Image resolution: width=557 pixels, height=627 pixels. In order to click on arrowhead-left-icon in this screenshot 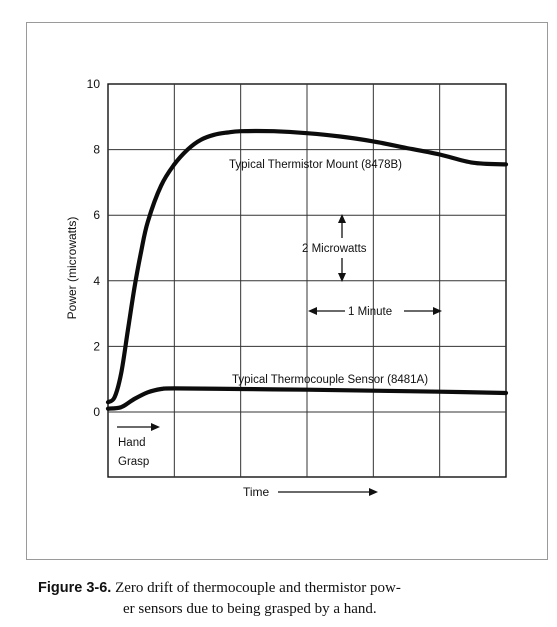, I will do `click(312, 311)`.